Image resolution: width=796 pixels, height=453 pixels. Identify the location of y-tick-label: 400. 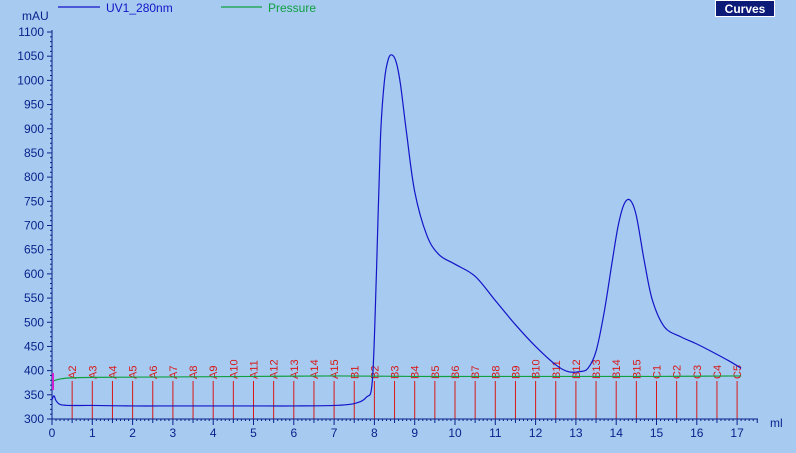
(34, 371).